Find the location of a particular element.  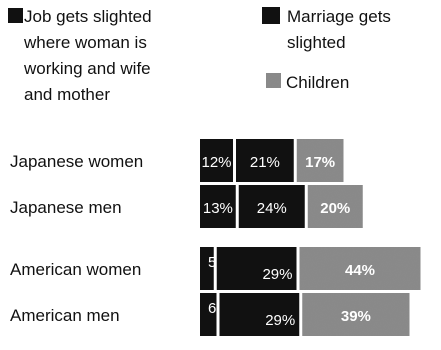

legend-label-job-line-2: where woman is is located at coordinates (85, 42).